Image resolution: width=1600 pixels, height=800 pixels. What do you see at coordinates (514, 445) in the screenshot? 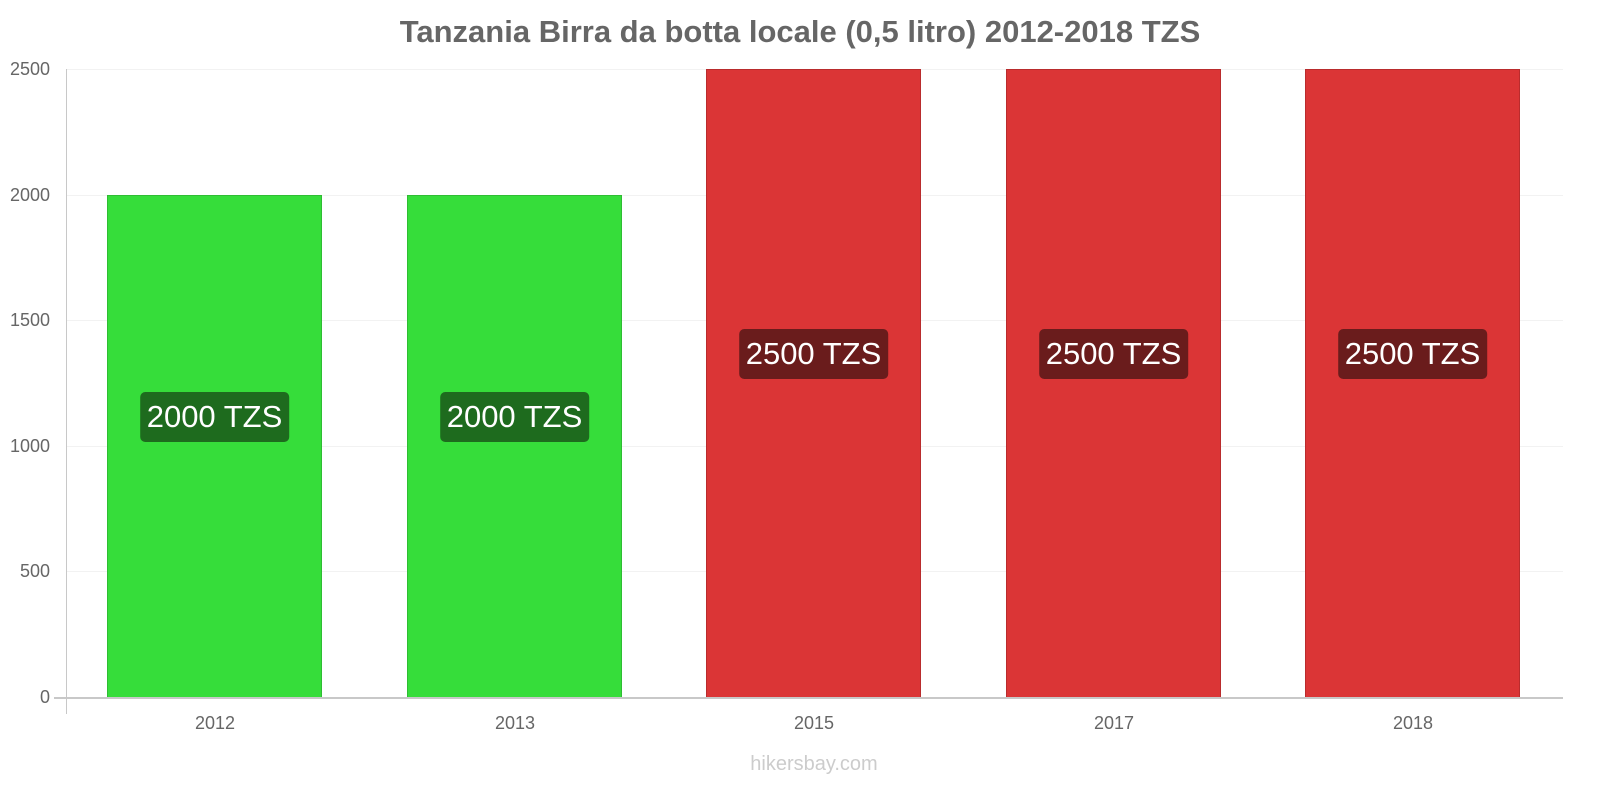
I see `bar-2013: 2000 TZS` at bounding box center [514, 445].